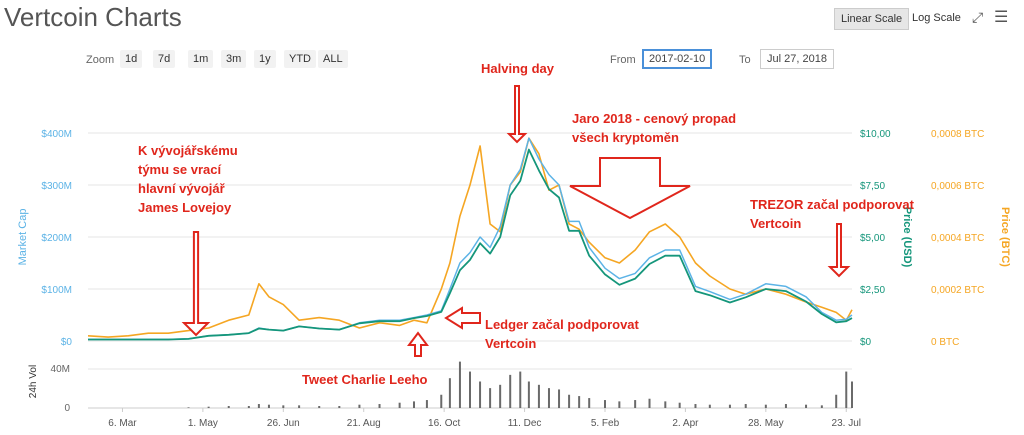  I want to click on y-axis-label-volume: 24h Vol, so click(33, 381).